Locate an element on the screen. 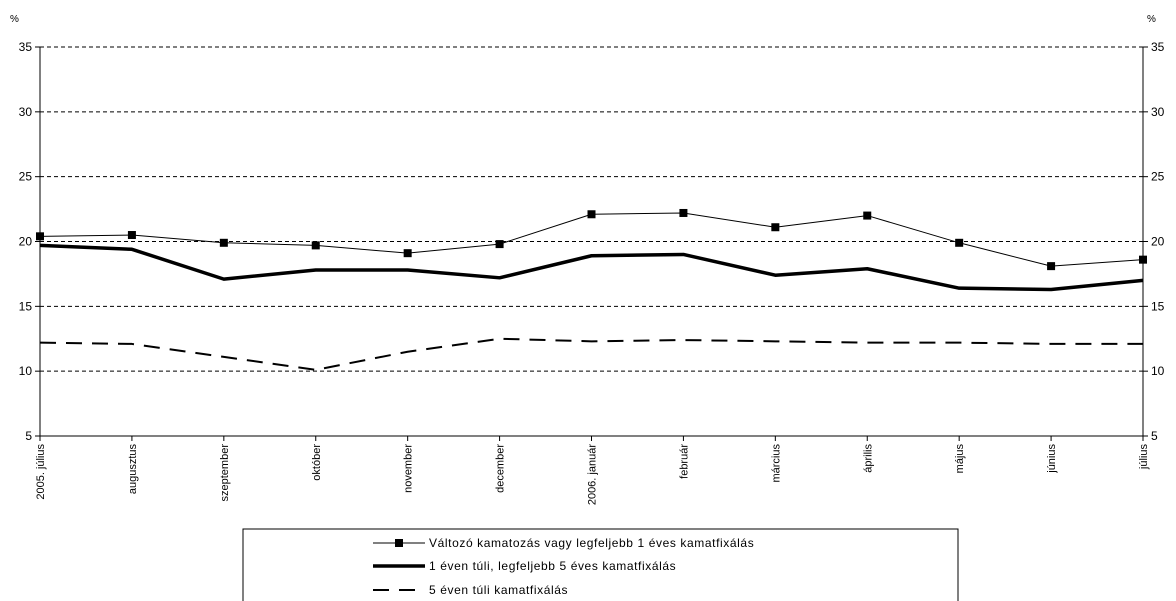 Image resolution: width=1176 pixels, height=601 pixels. y-tick-label-left: 20 is located at coordinates (26, 242).